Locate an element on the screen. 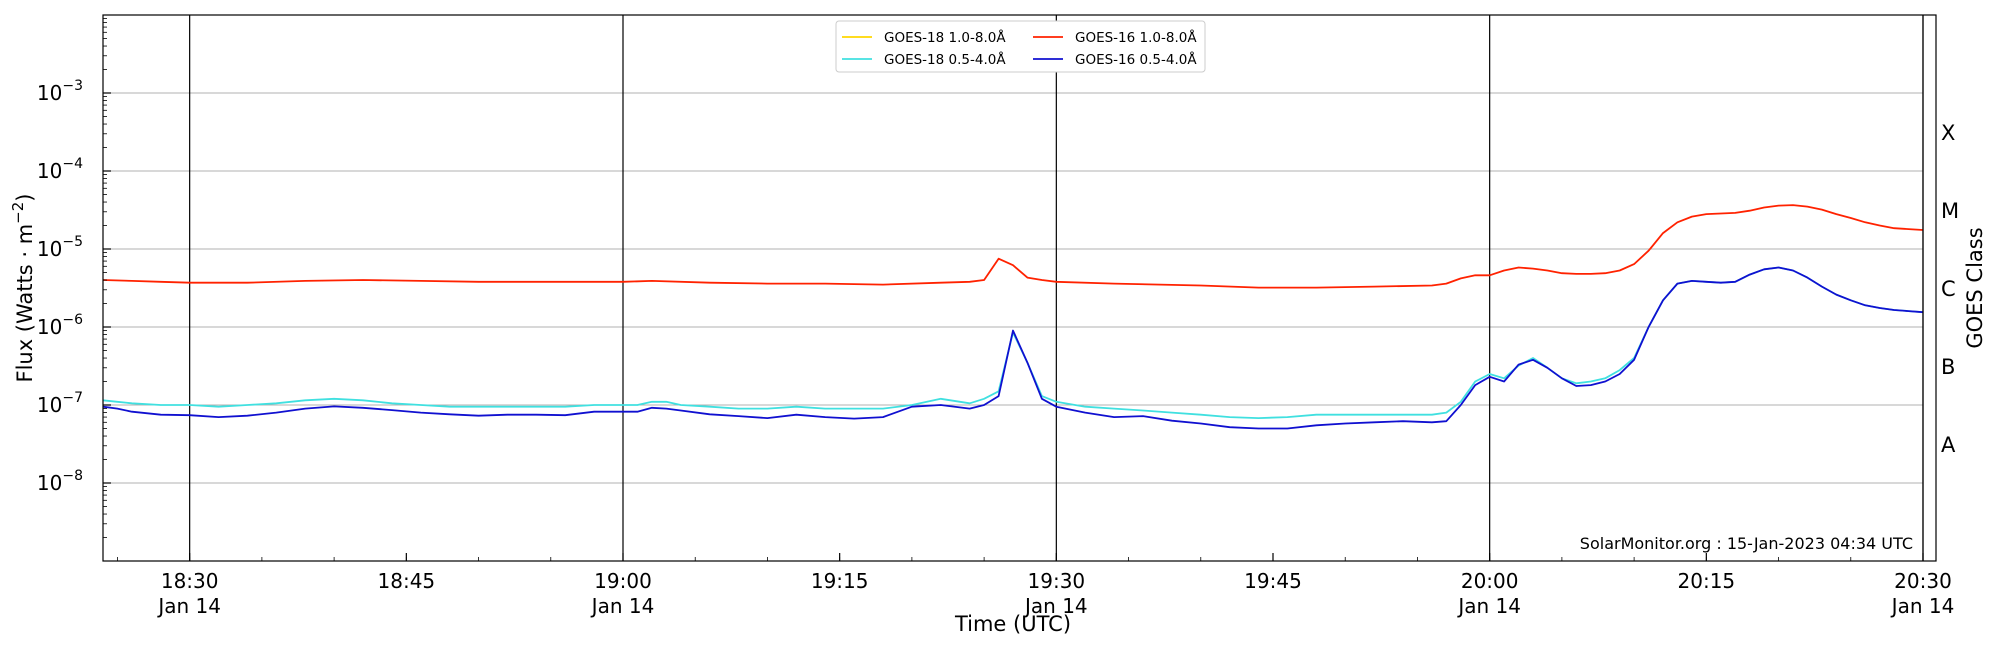  legend-label: GOES-18 1.0-8.0Å is located at coordinates (945, 37).